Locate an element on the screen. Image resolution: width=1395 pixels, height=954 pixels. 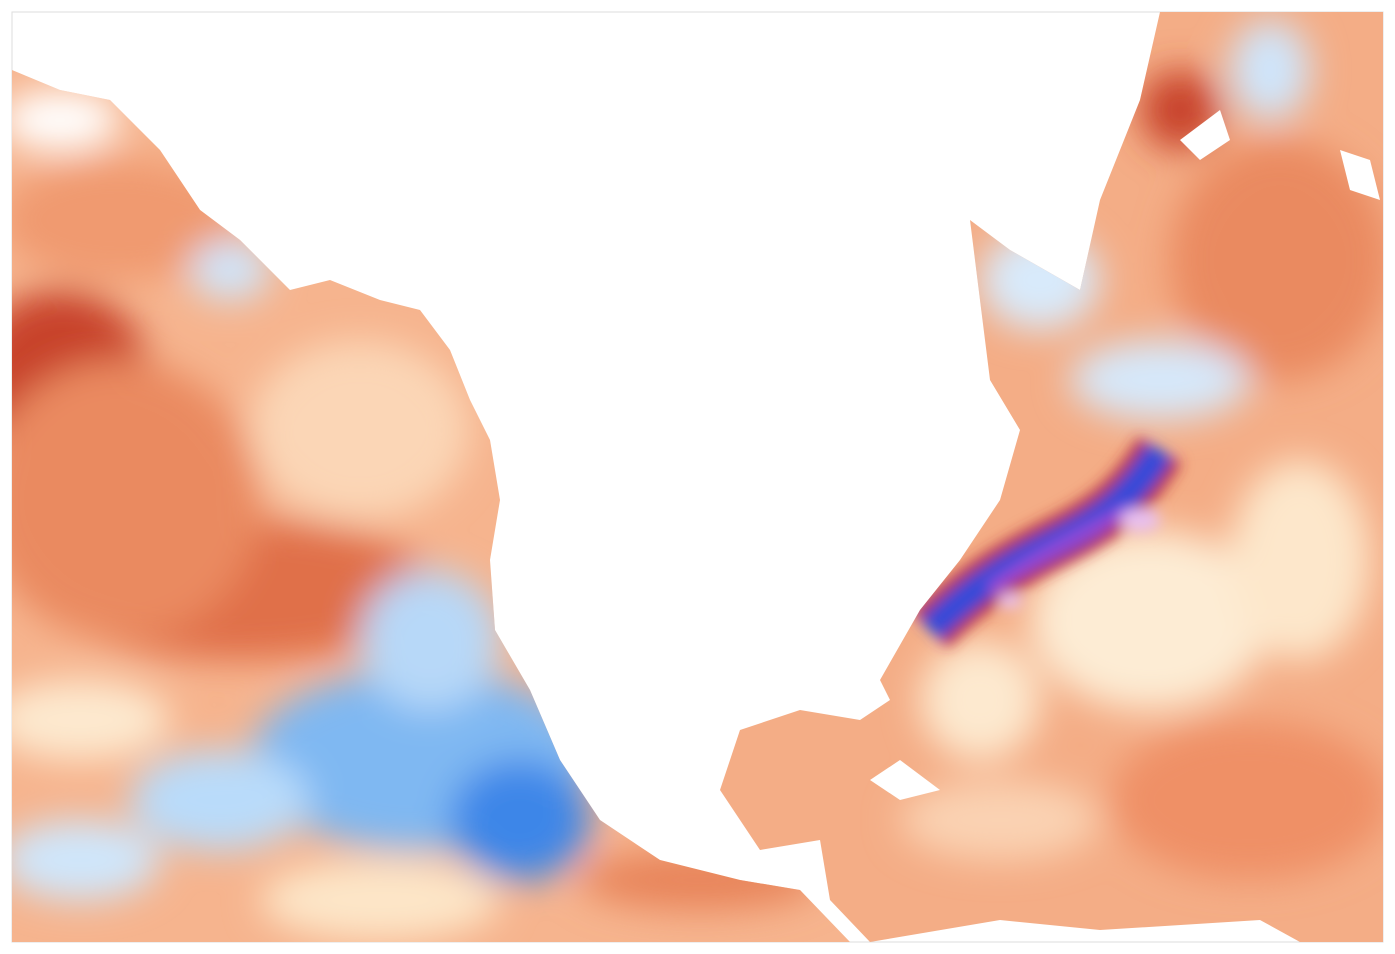
gulf-stream is located at coordinates (1047, 542).